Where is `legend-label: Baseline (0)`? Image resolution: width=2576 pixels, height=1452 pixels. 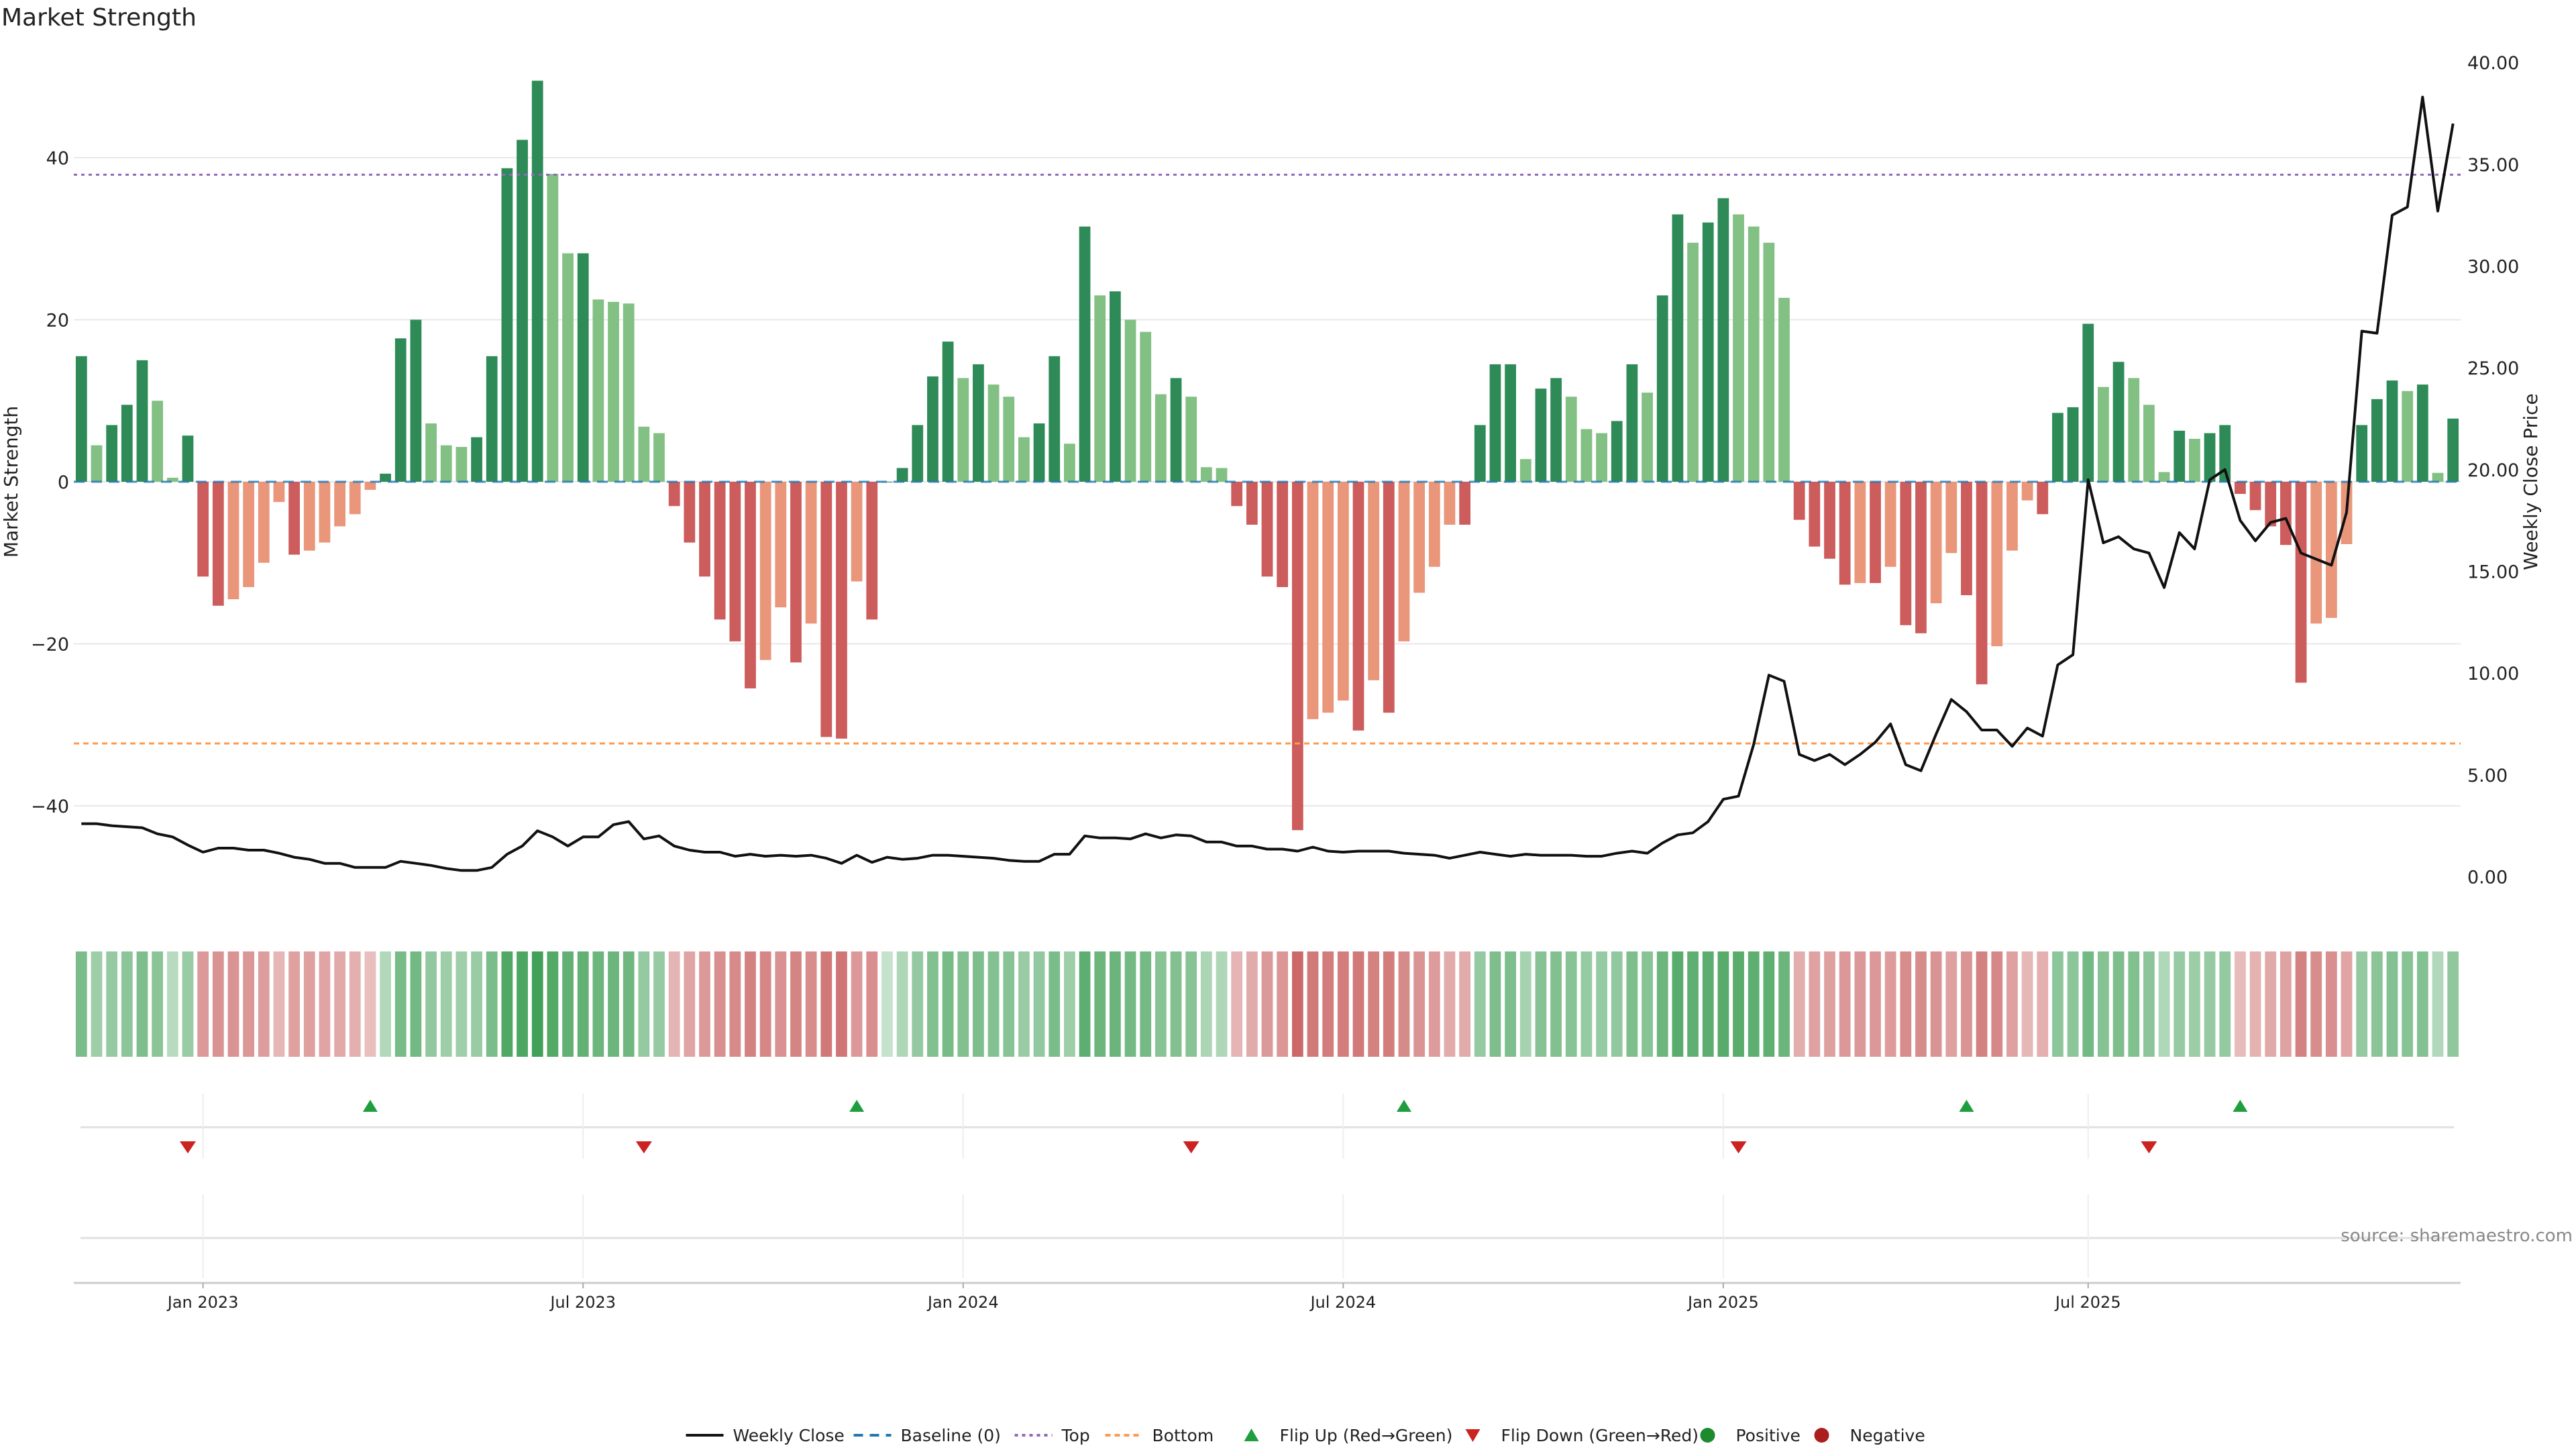 legend-label: Baseline (0) is located at coordinates (951, 1436).